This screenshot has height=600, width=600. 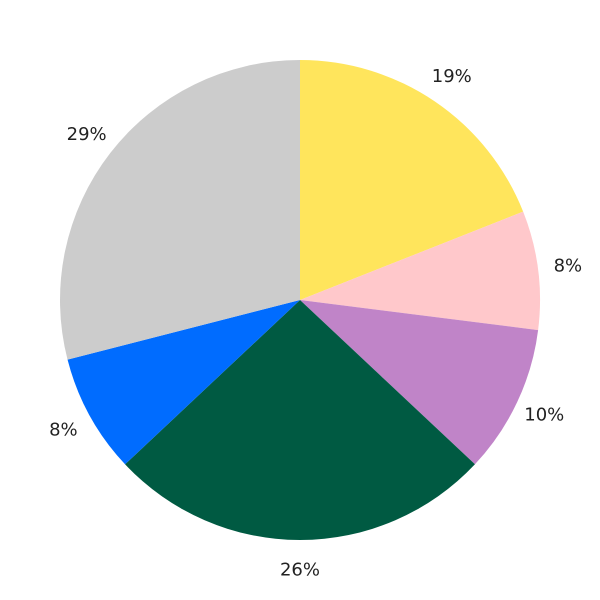 I want to click on slice-label: 26%, so click(x=300, y=570).